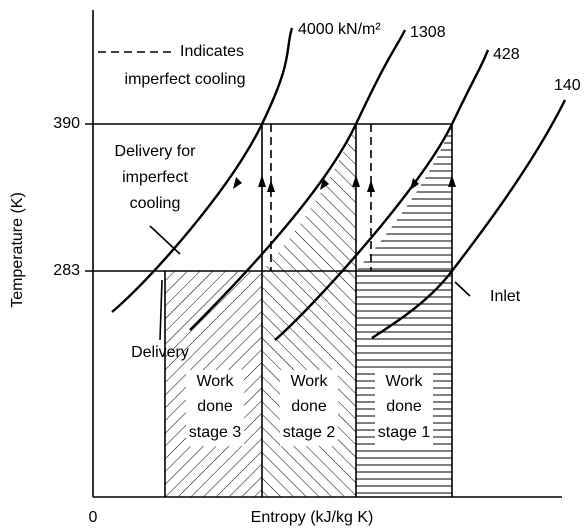 The image size is (586, 529). What do you see at coordinates (93, 517) in the screenshot?
I see `origin-label: 0` at bounding box center [93, 517].